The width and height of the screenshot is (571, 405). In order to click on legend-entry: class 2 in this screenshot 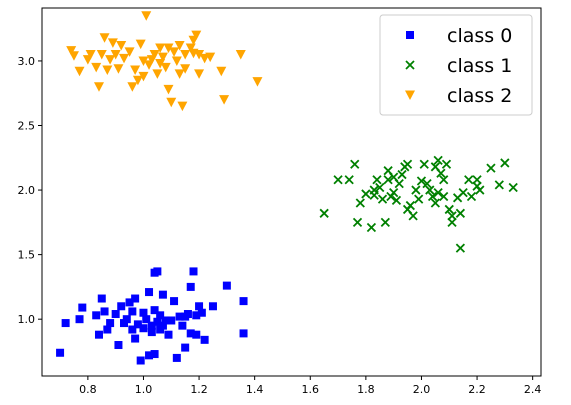, I will do `click(458, 96)`.